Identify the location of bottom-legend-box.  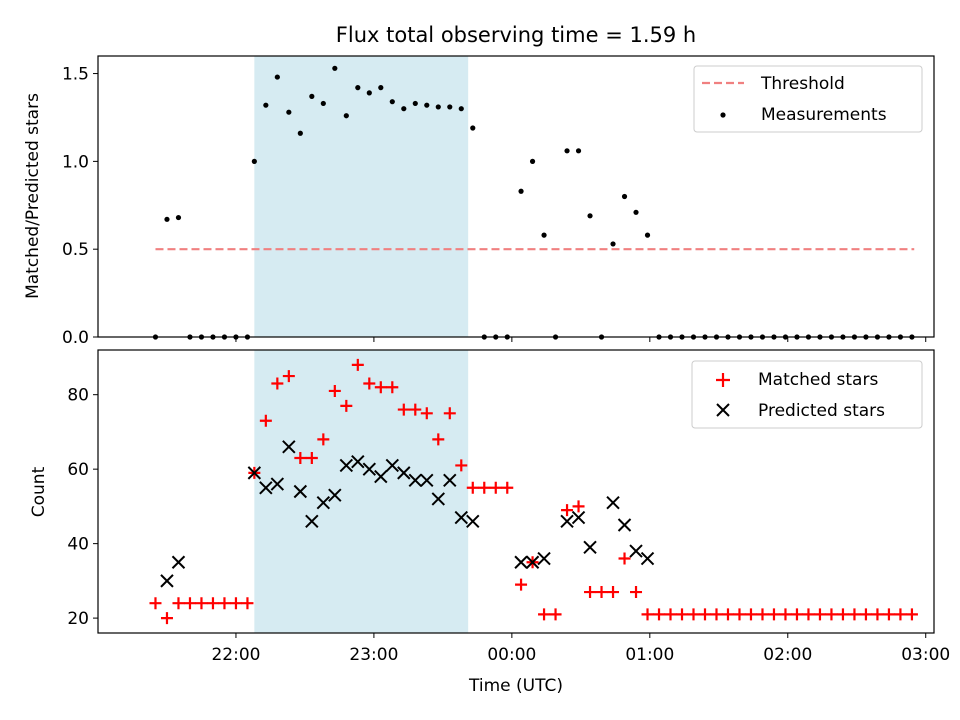
(807, 394).